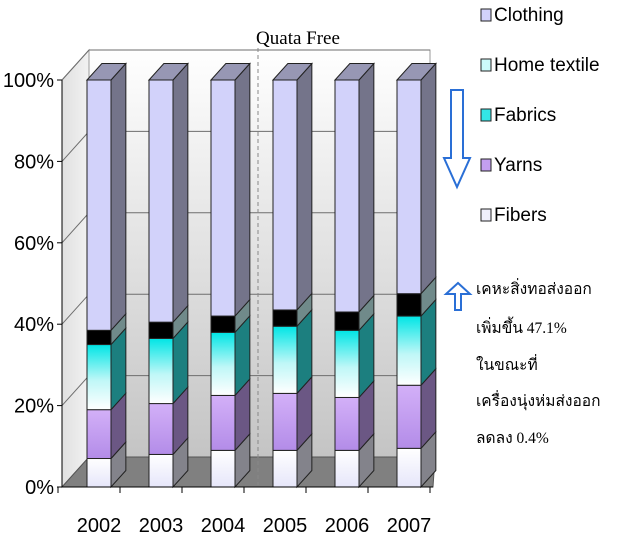 The width and height of the screenshot is (617, 542). What do you see at coordinates (99, 526) in the screenshot?
I see `x-tick-label: 2002` at bounding box center [99, 526].